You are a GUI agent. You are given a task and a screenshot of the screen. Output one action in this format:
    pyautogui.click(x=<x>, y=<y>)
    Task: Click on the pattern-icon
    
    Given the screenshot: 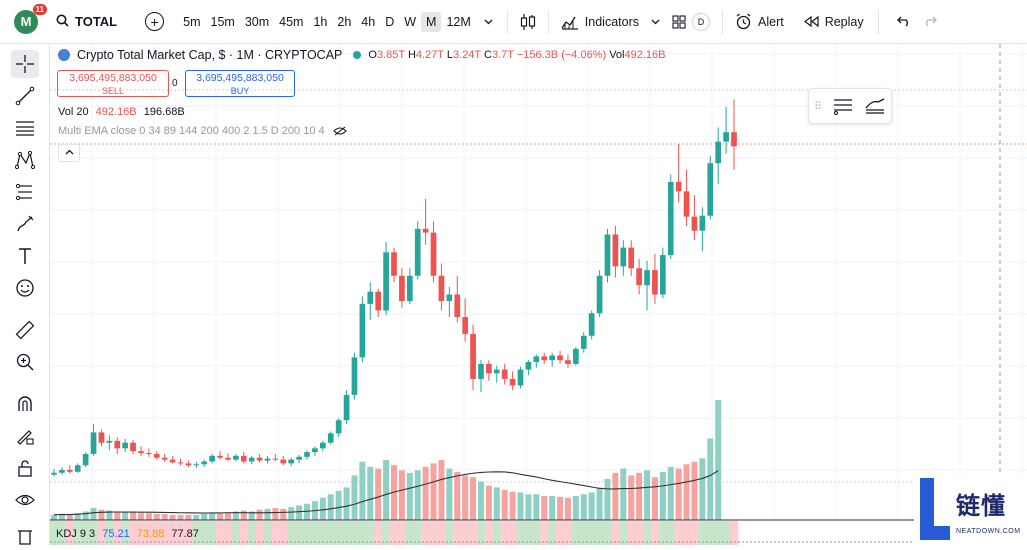 What is the action you would take?
    pyautogui.click(x=25, y=160)
    